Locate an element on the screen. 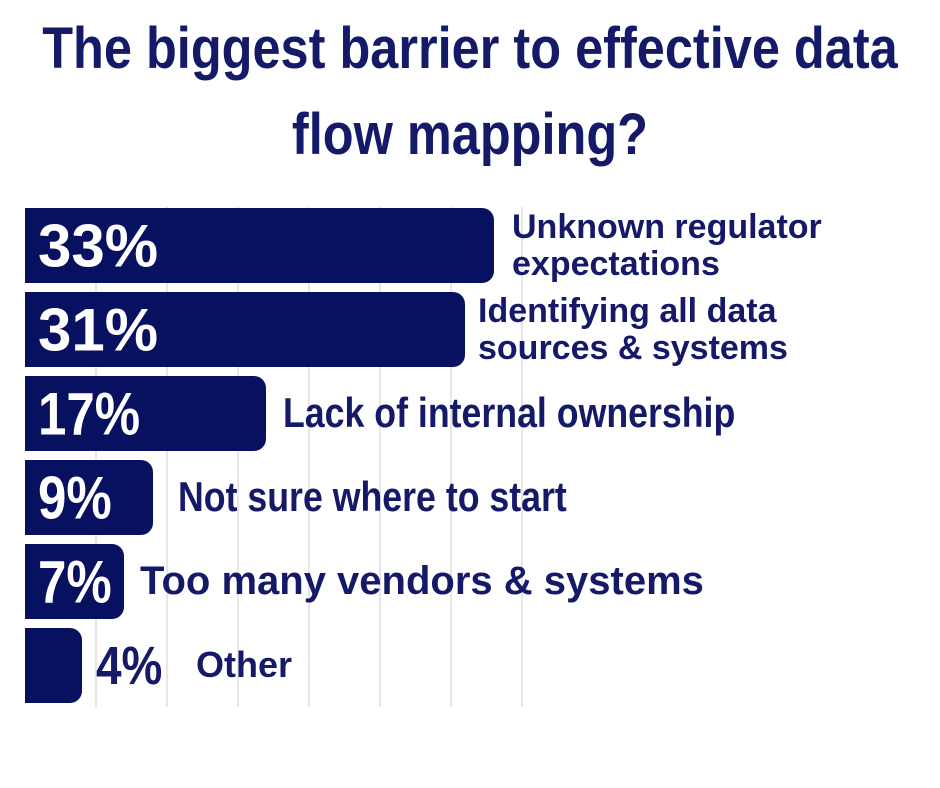  chart-row: 7% Too many vendors & systems is located at coordinates (482, 581).